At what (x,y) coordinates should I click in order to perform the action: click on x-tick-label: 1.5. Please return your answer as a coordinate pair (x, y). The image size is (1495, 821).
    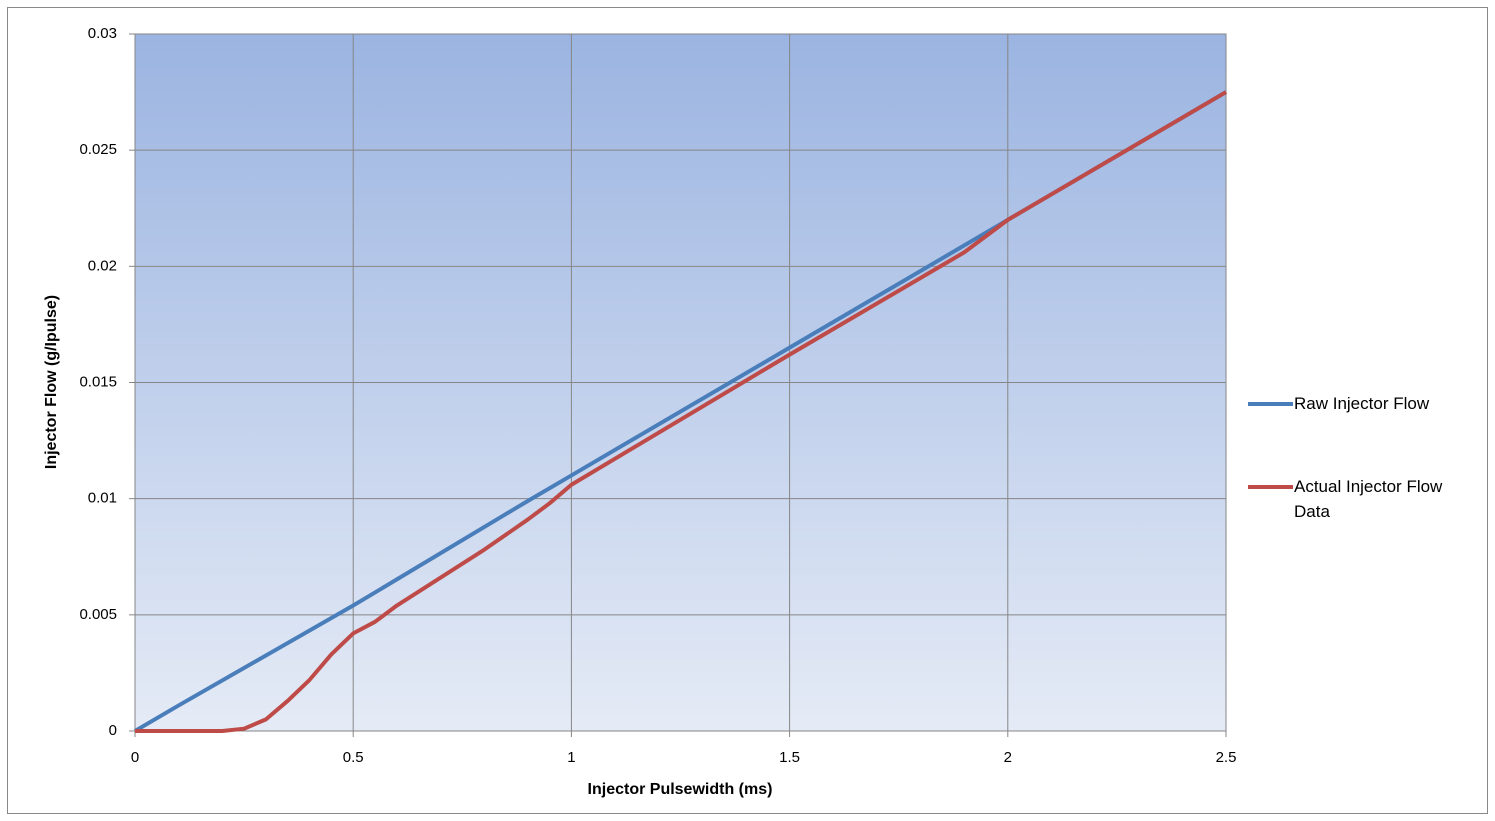
    Looking at the image, I should click on (789, 757).